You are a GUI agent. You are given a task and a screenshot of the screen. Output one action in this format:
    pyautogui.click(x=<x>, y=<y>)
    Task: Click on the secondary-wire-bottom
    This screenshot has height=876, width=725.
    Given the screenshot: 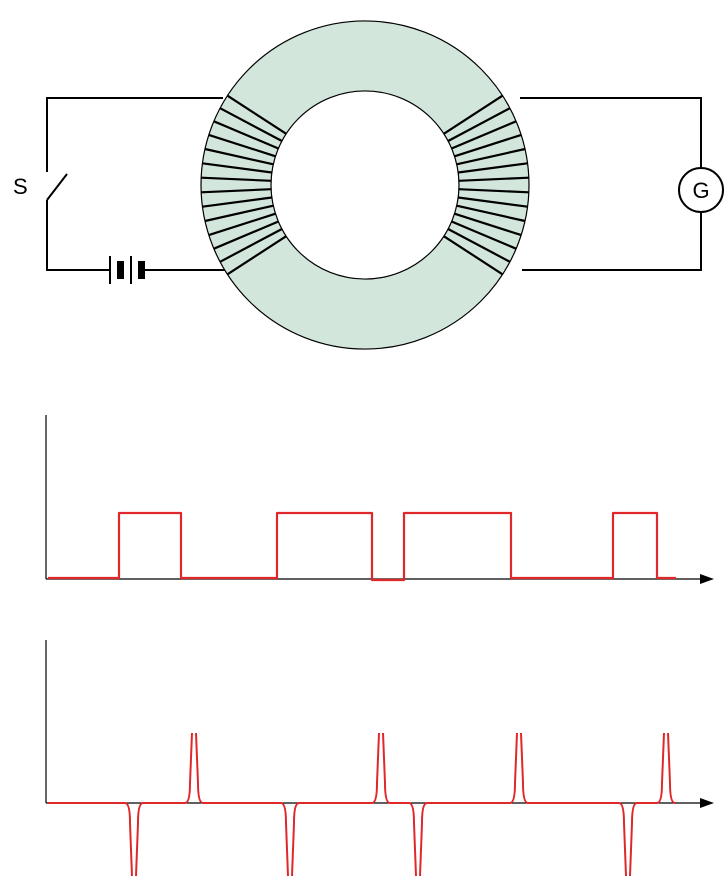 What is the action you would take?
    pyautogui.click(x=612, y=241)
    